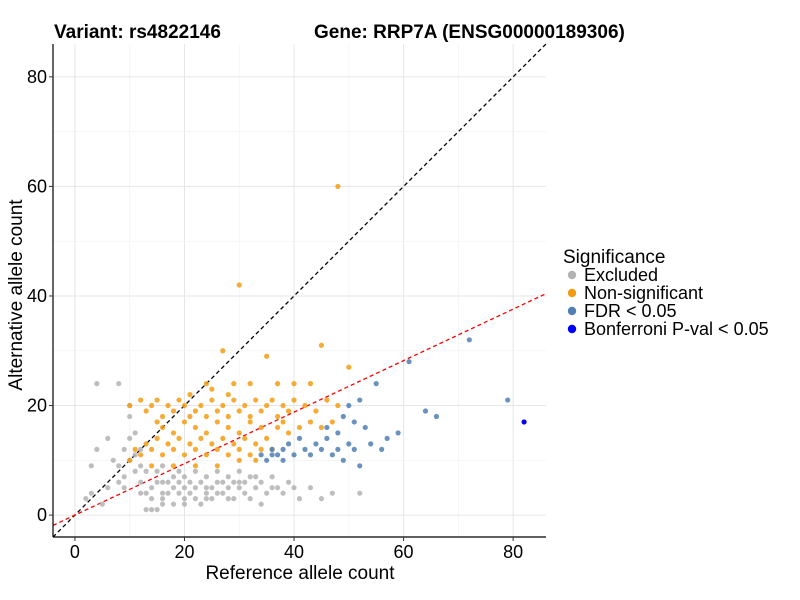  Describe the element at coordinates (404, 552) in the screenshot. I see `x-tick-label: 60` at that location.